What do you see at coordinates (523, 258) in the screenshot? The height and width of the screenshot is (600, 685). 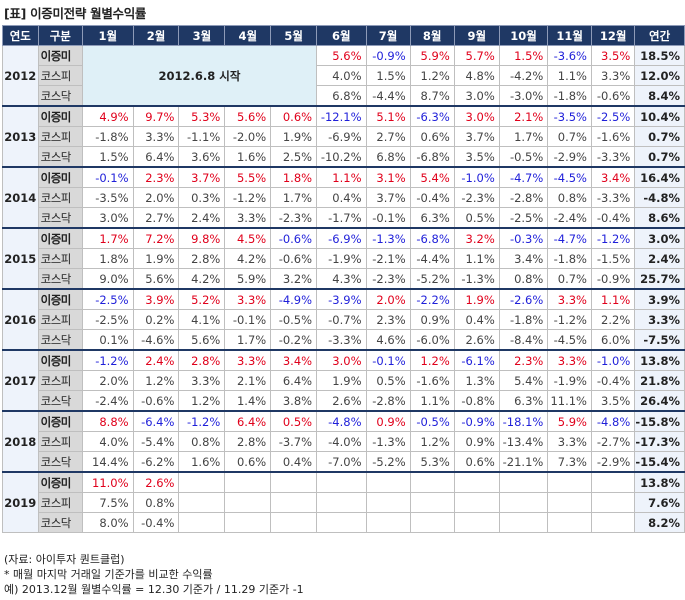 I see `value-cell: 3.4%` at bounding box center [523, 258].